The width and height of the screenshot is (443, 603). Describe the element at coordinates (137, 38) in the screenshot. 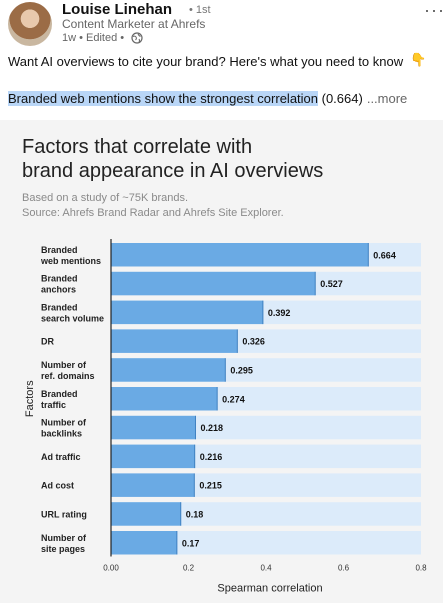

I see `globe-icon` at that location.